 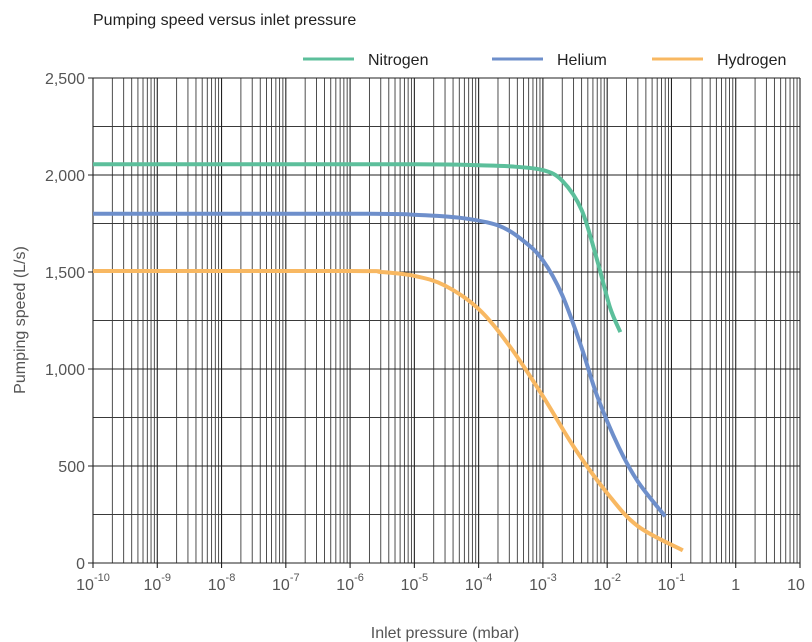 What do you see at coordinates (796, 585) in the screenshot?
I see `x-tick-label: 10` at bounding box center [796, 585].